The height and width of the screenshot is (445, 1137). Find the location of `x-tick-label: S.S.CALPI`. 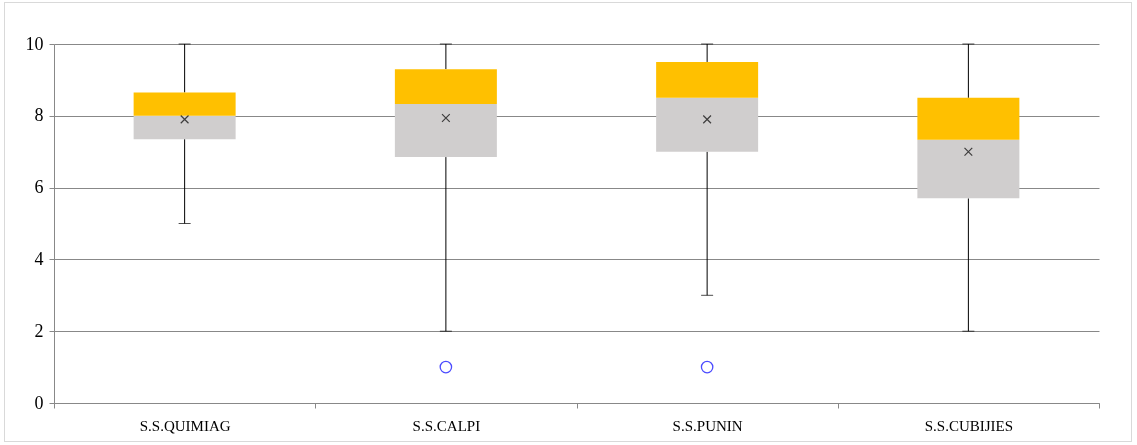

x-tick-label: S.S.CALPI is located at coordinates (446, 425).